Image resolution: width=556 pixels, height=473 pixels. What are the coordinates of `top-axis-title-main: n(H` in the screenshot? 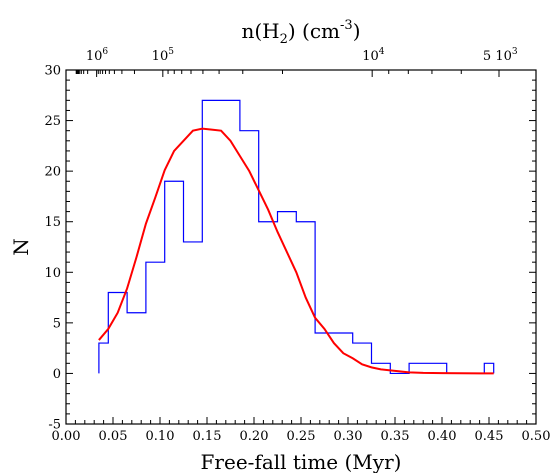 It's located at (260, 31).